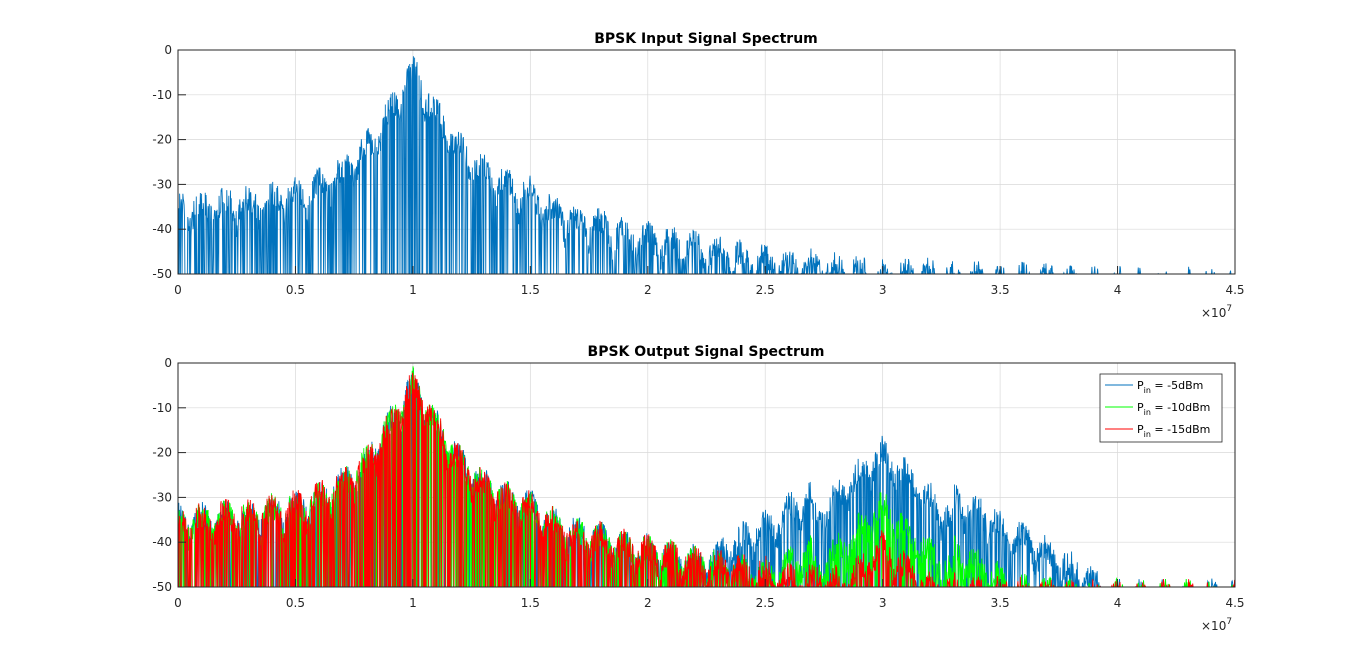  Describe the element at coordinates (709, 594) in the screenshot. I see `output-x-ticks: 0 0.5 1 1.5 2 2.5 3 3.5 4 4.5` at that location.